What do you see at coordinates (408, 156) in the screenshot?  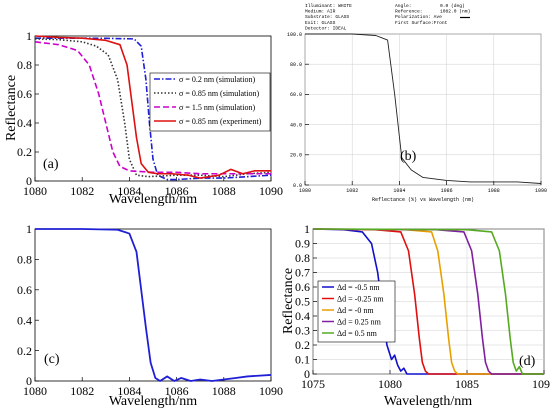 I see `panel-b-tag: (b)` at bounding box center [408, 156].